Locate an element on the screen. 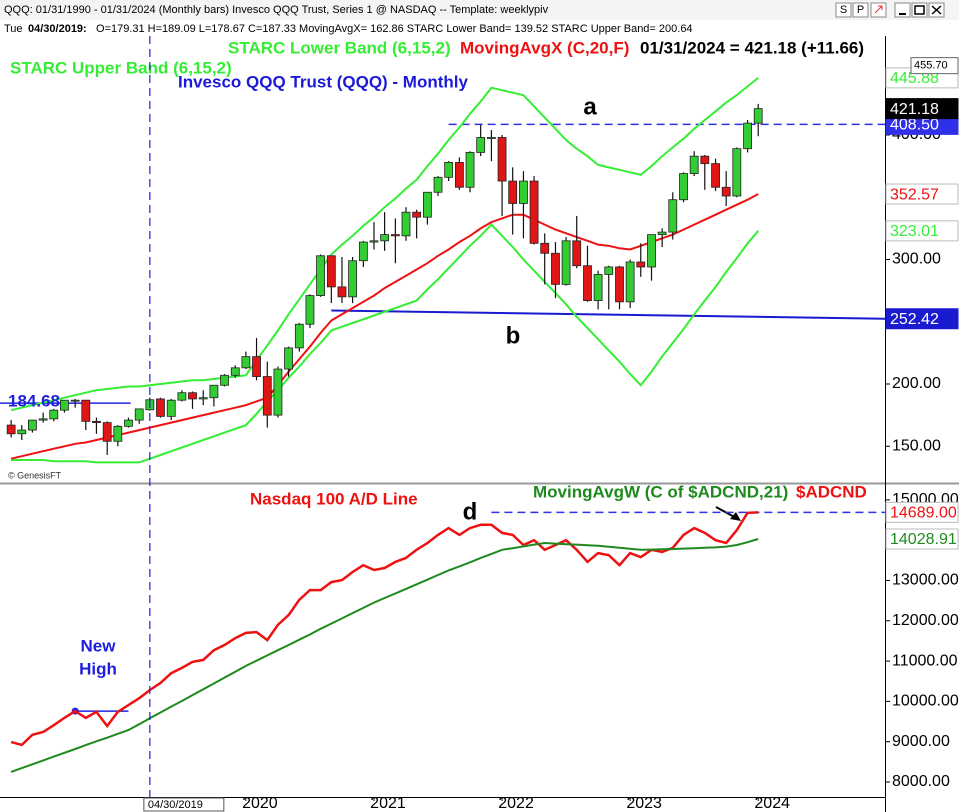 The height and width of the screenshot is (812, 959). y-tick-label: 150.00 is located at coordinates (916, 445).